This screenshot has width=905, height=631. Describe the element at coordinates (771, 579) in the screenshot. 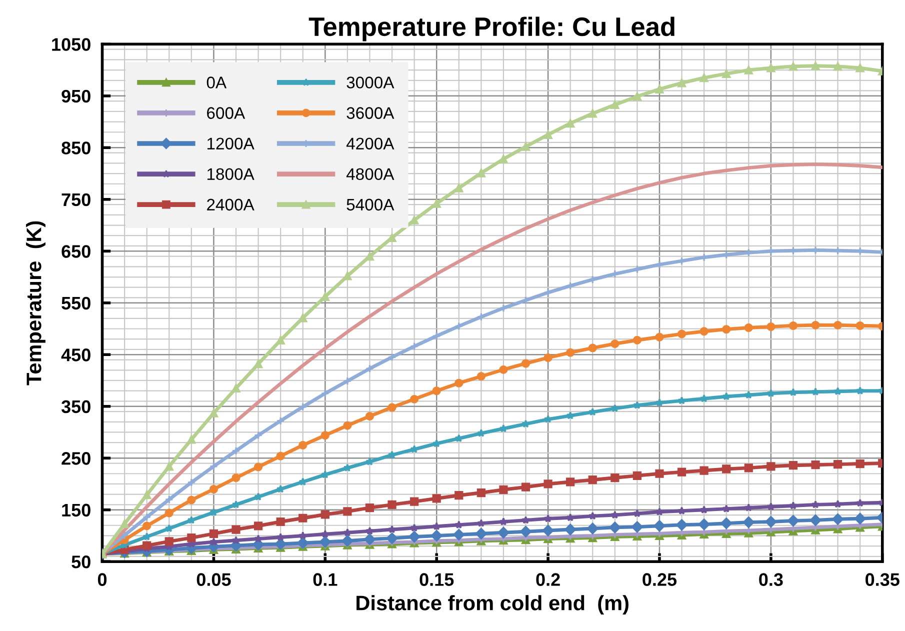

I see `x-tick-label: 0.3` at that location.